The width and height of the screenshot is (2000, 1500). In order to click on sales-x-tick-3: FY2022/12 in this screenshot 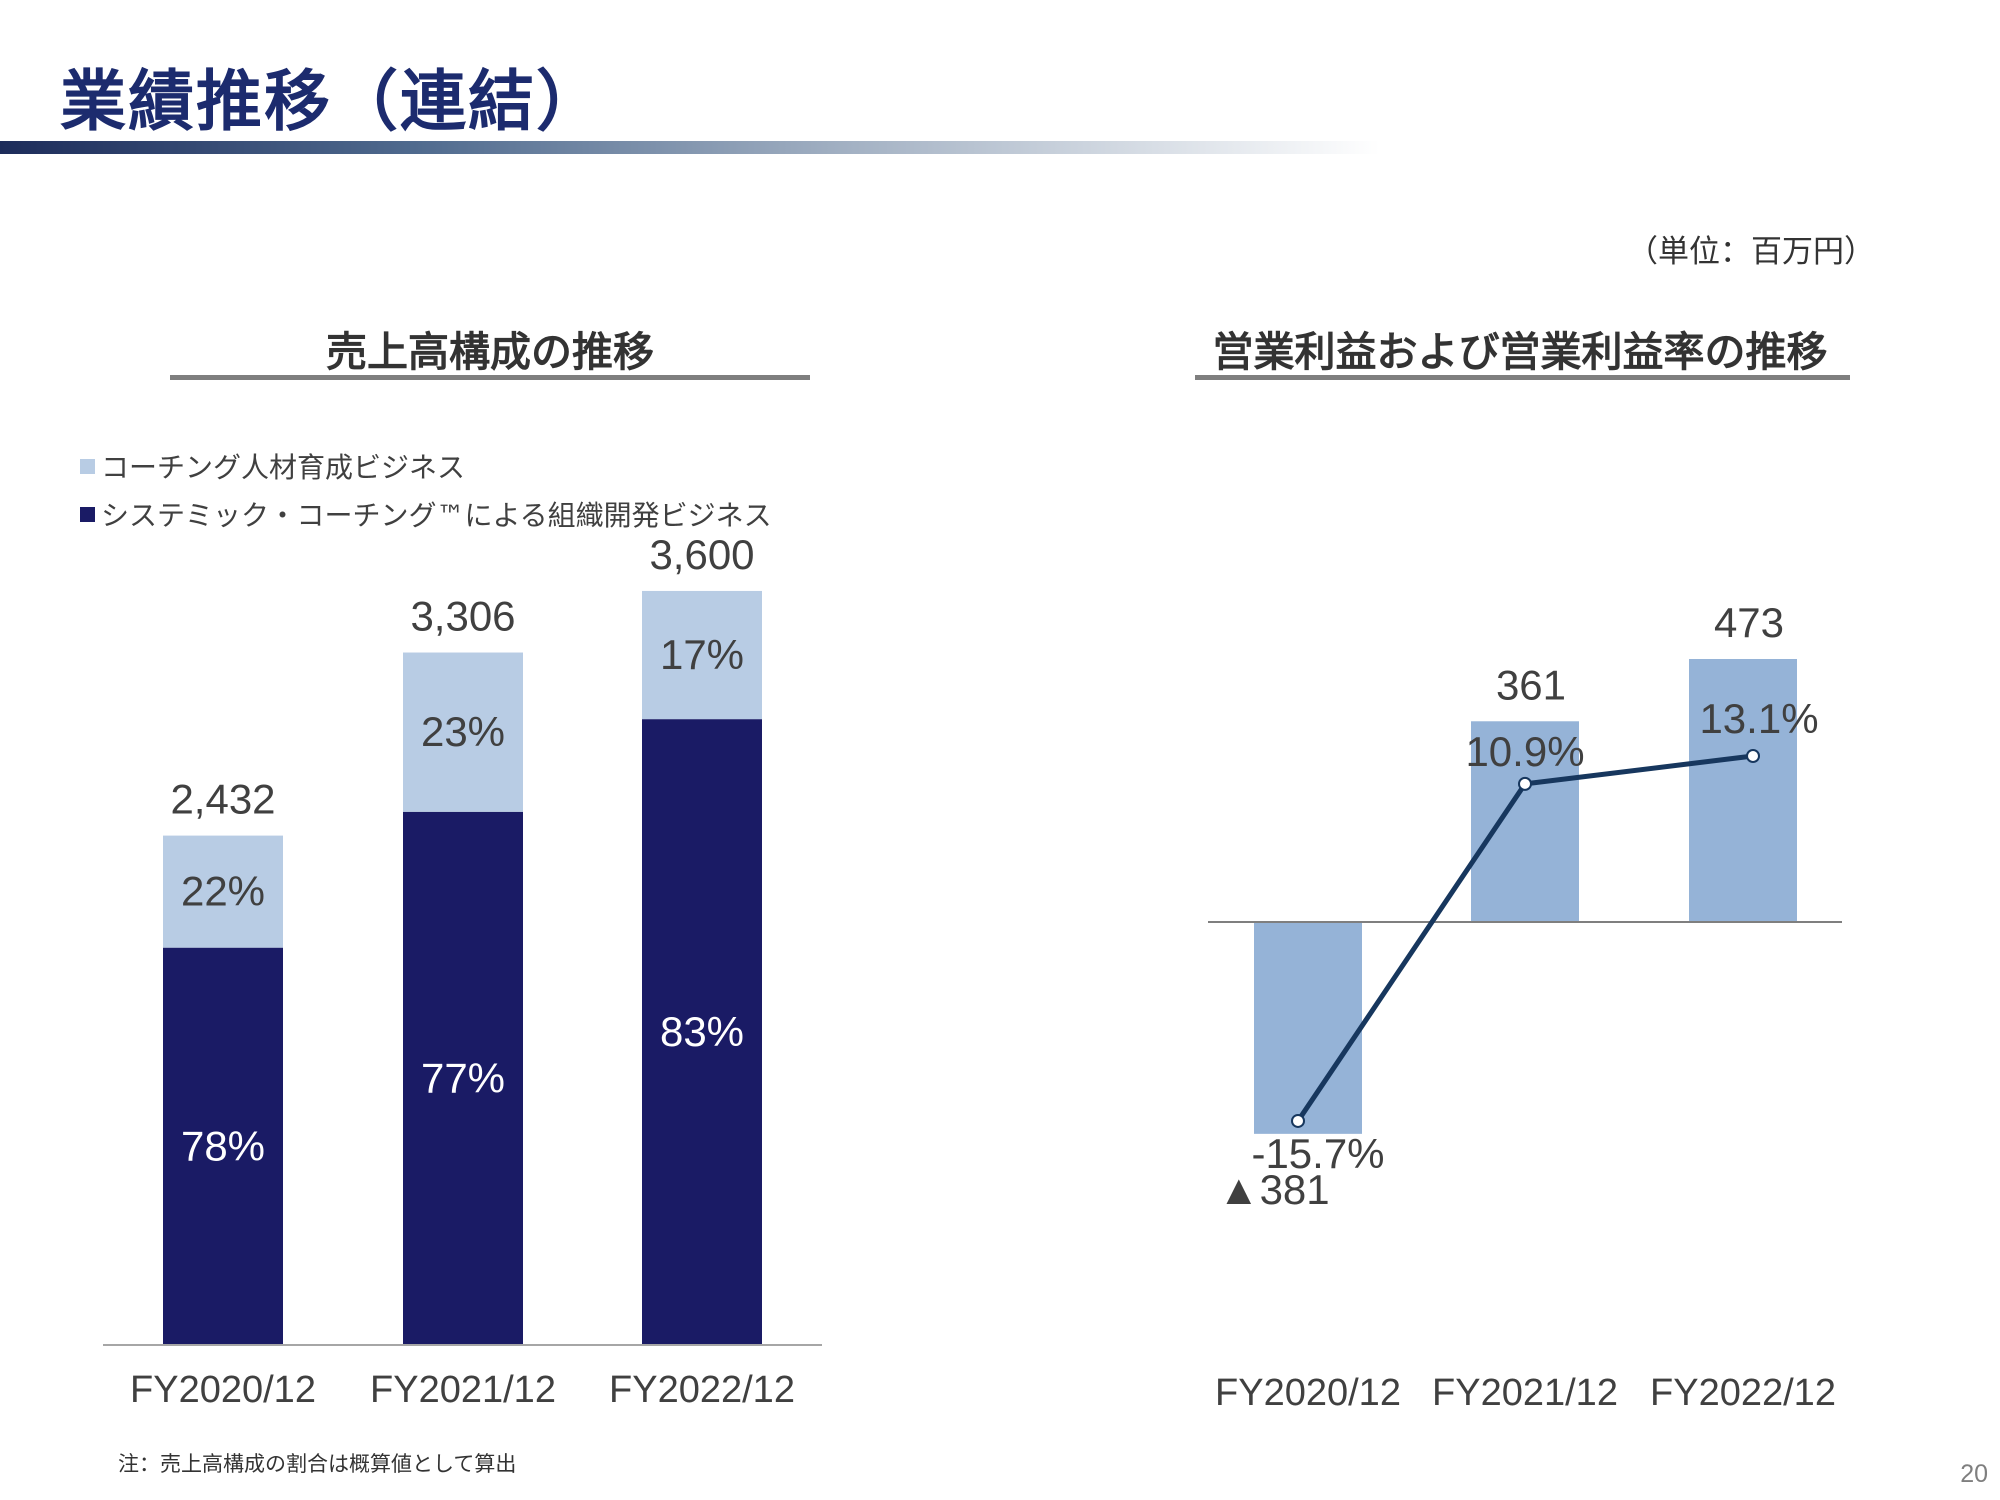, I will do `click(702, 1390)`.